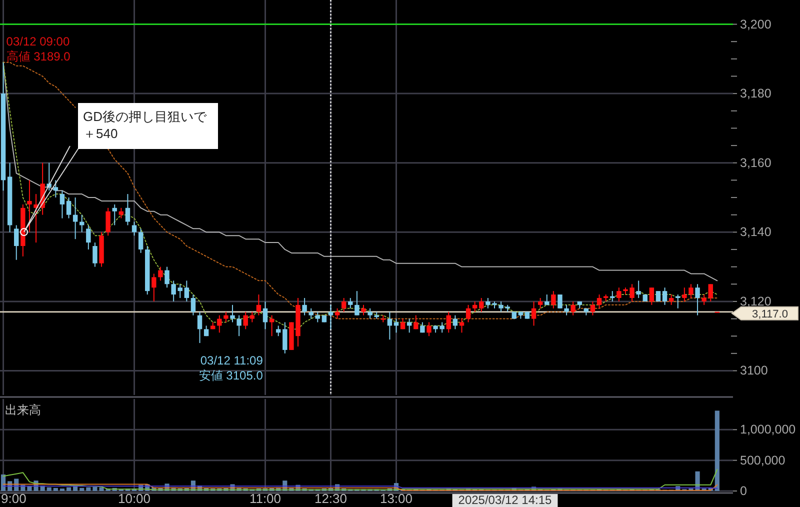 This screenshot has width=800, height=507. Describe the element at coordinates (763, 460) in the screenshot. I see `y-tick-label: 500,000` at that location.